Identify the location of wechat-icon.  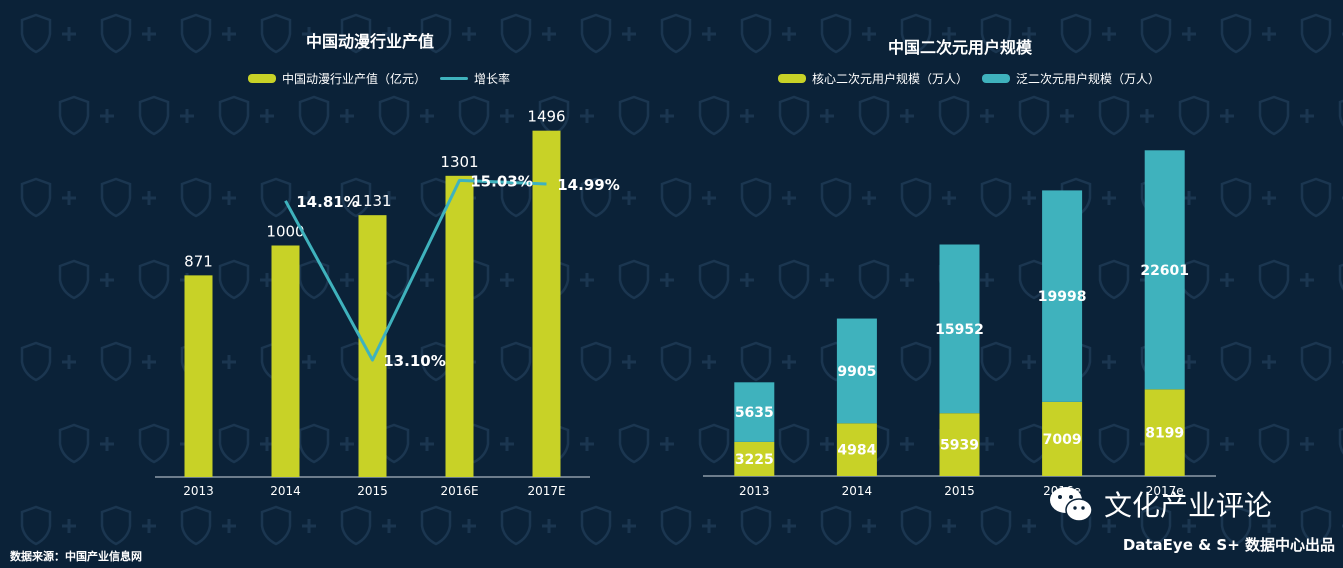
(1071, 504).